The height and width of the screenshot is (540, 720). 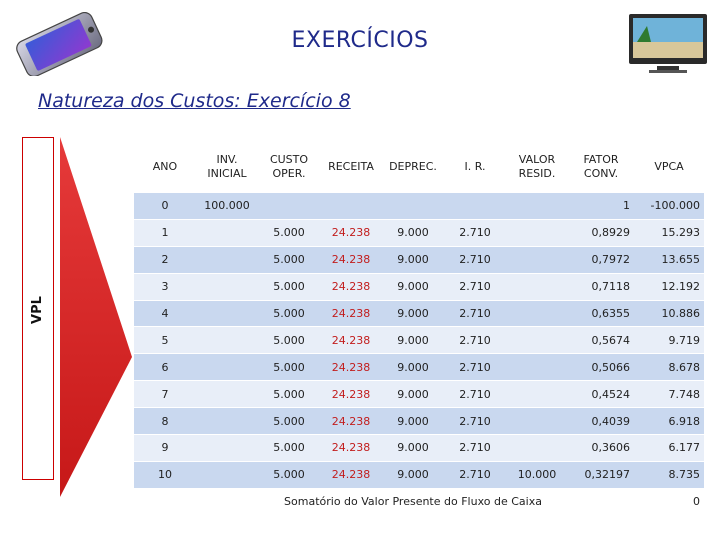 What do you see at coordinates (601, 314) in the screenshot?
I see `cell-fator-conv: 0,6355` at bounding box center [601, 314].